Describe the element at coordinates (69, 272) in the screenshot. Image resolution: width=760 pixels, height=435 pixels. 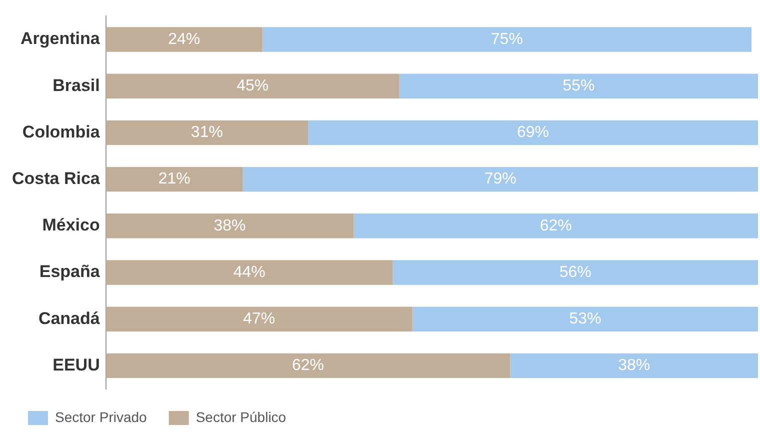
I see `y-tick-label: España` at that location.